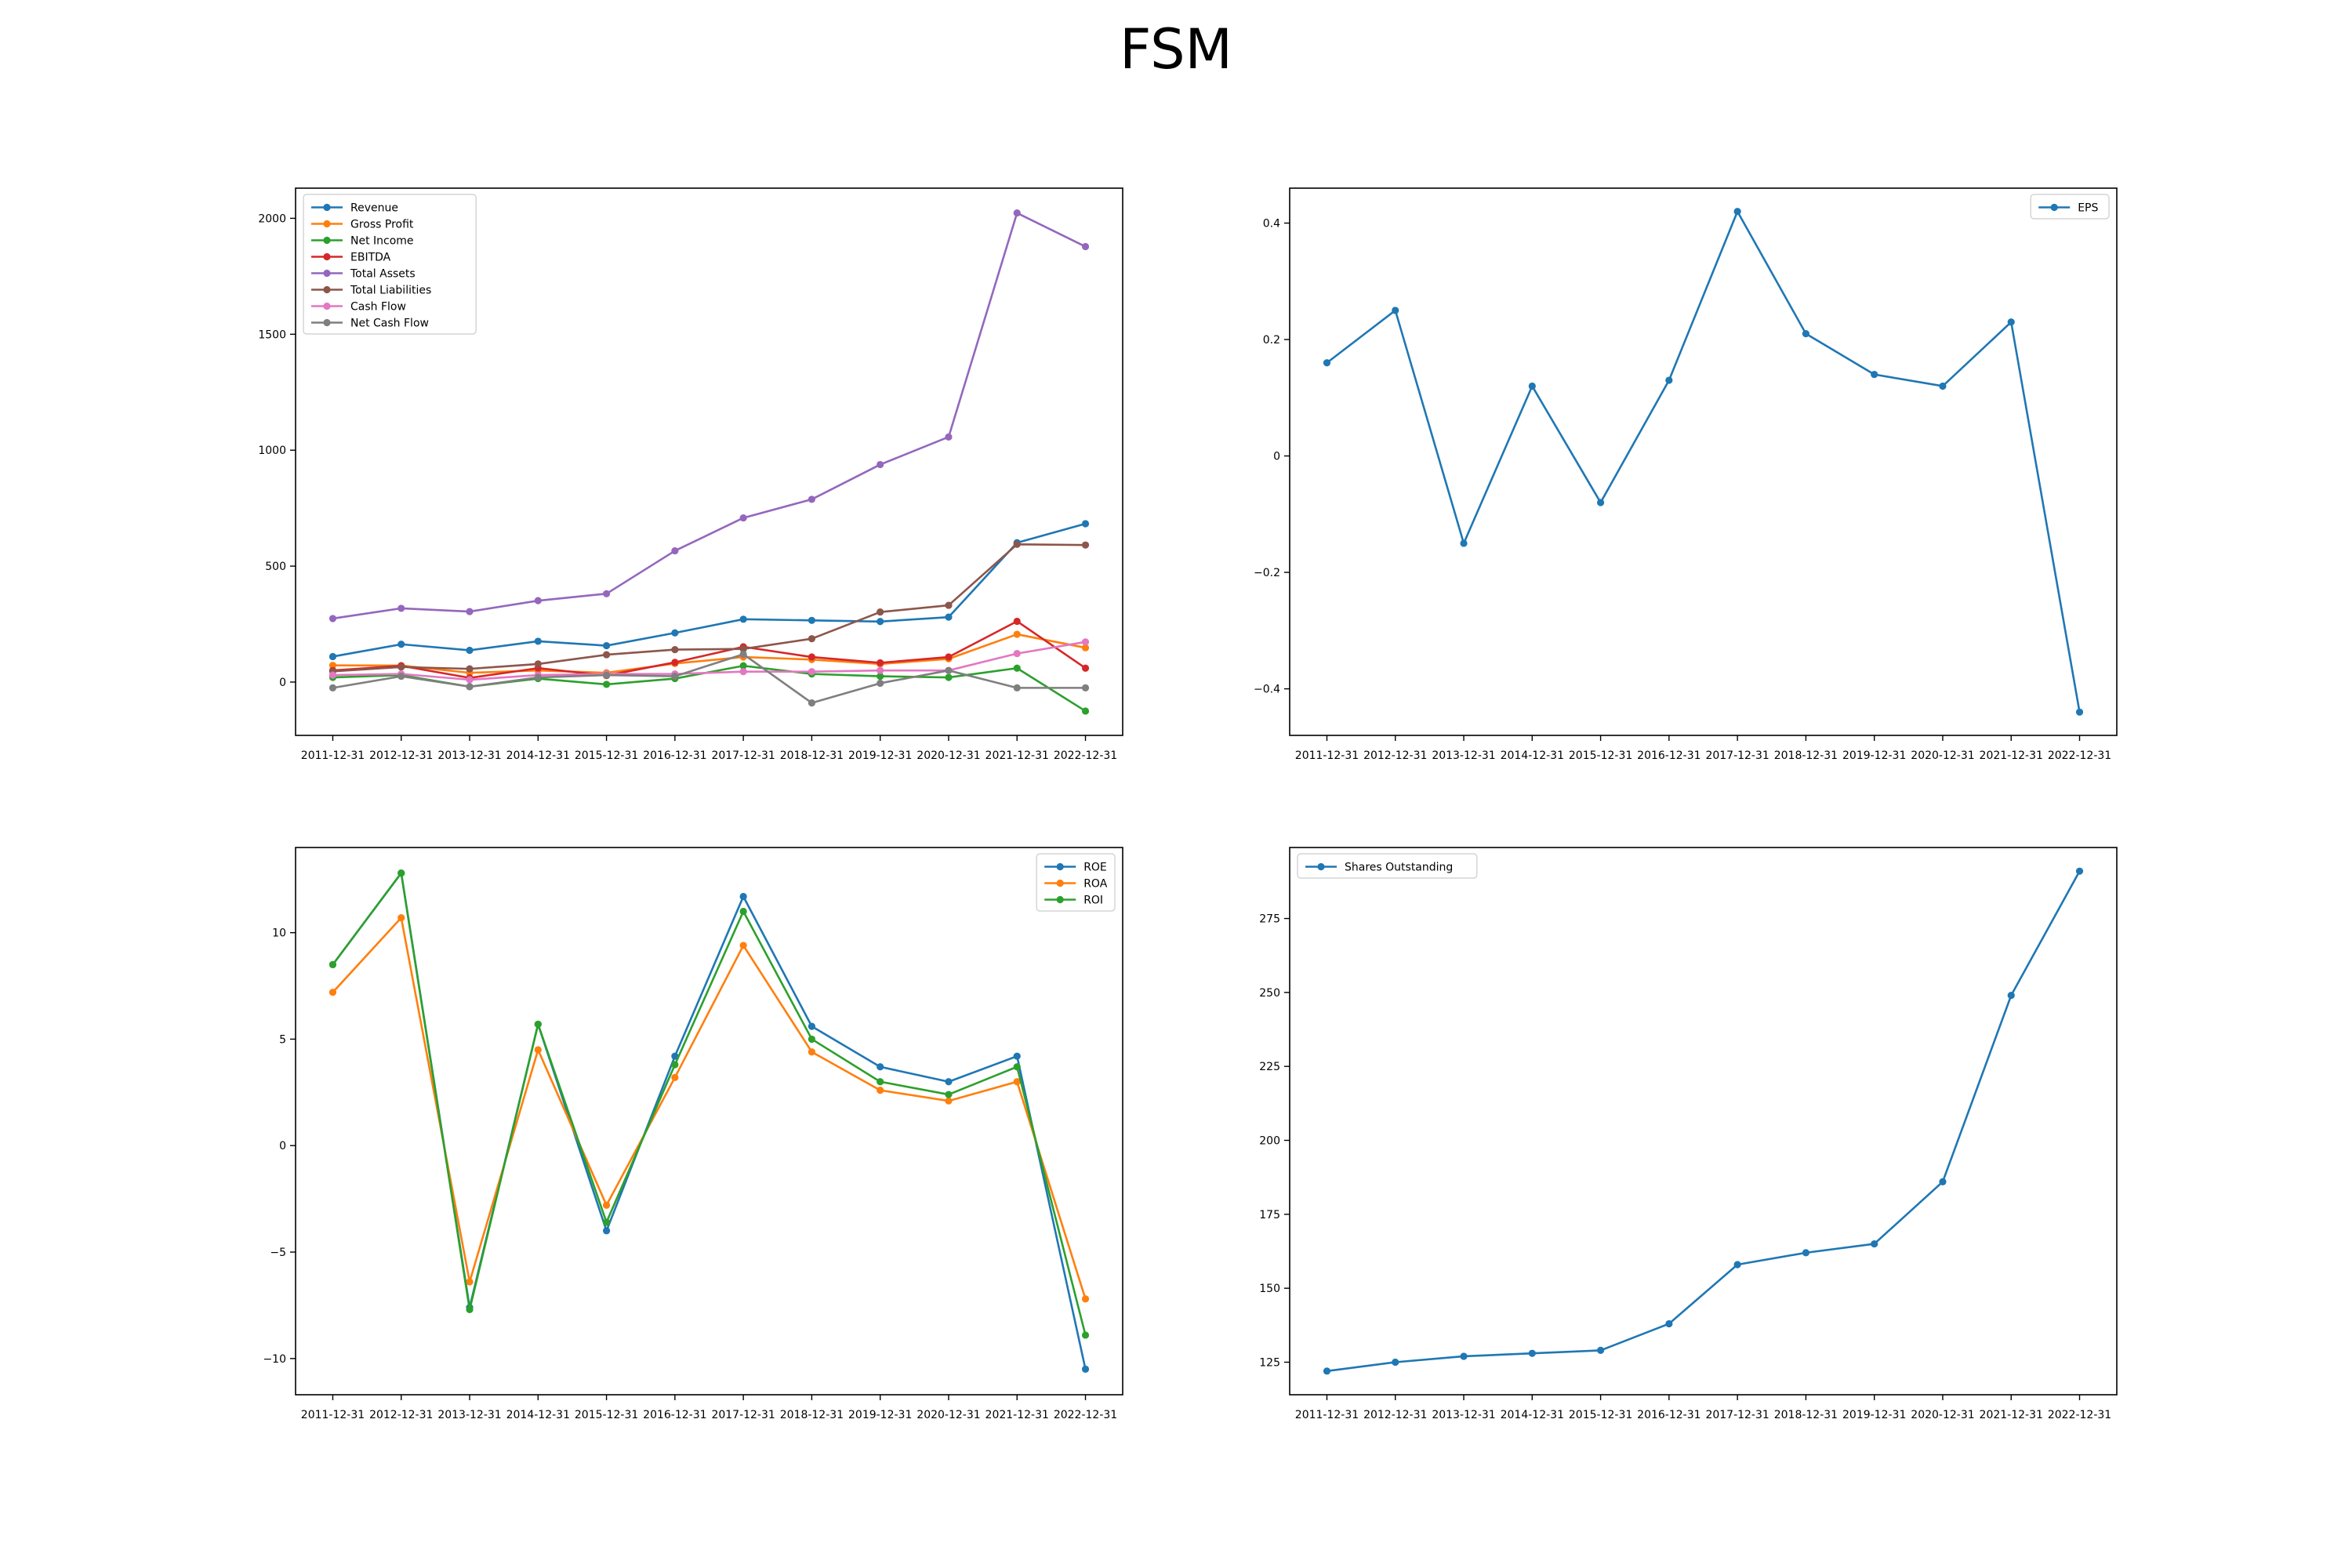 This screenshot has width=2352, height=1568. What do you see at coordinates (282, 683) in the screenshot?
I see `y-tick-label: 0` at bounding box center [282, 683].